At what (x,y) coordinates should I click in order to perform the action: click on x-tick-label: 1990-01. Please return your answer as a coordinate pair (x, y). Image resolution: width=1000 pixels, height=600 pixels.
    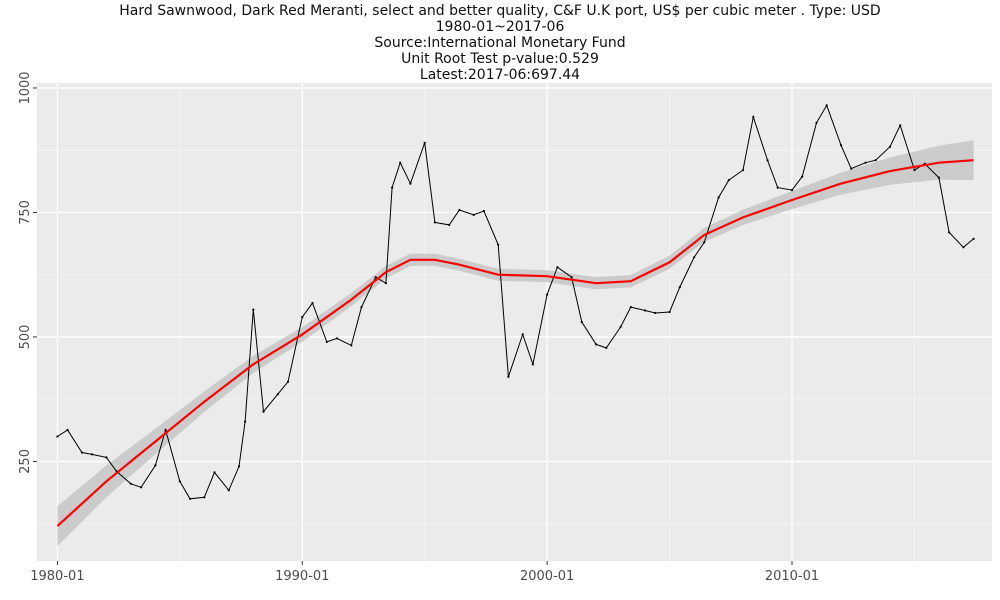
    Looking at the image, I should click on (302, 576).